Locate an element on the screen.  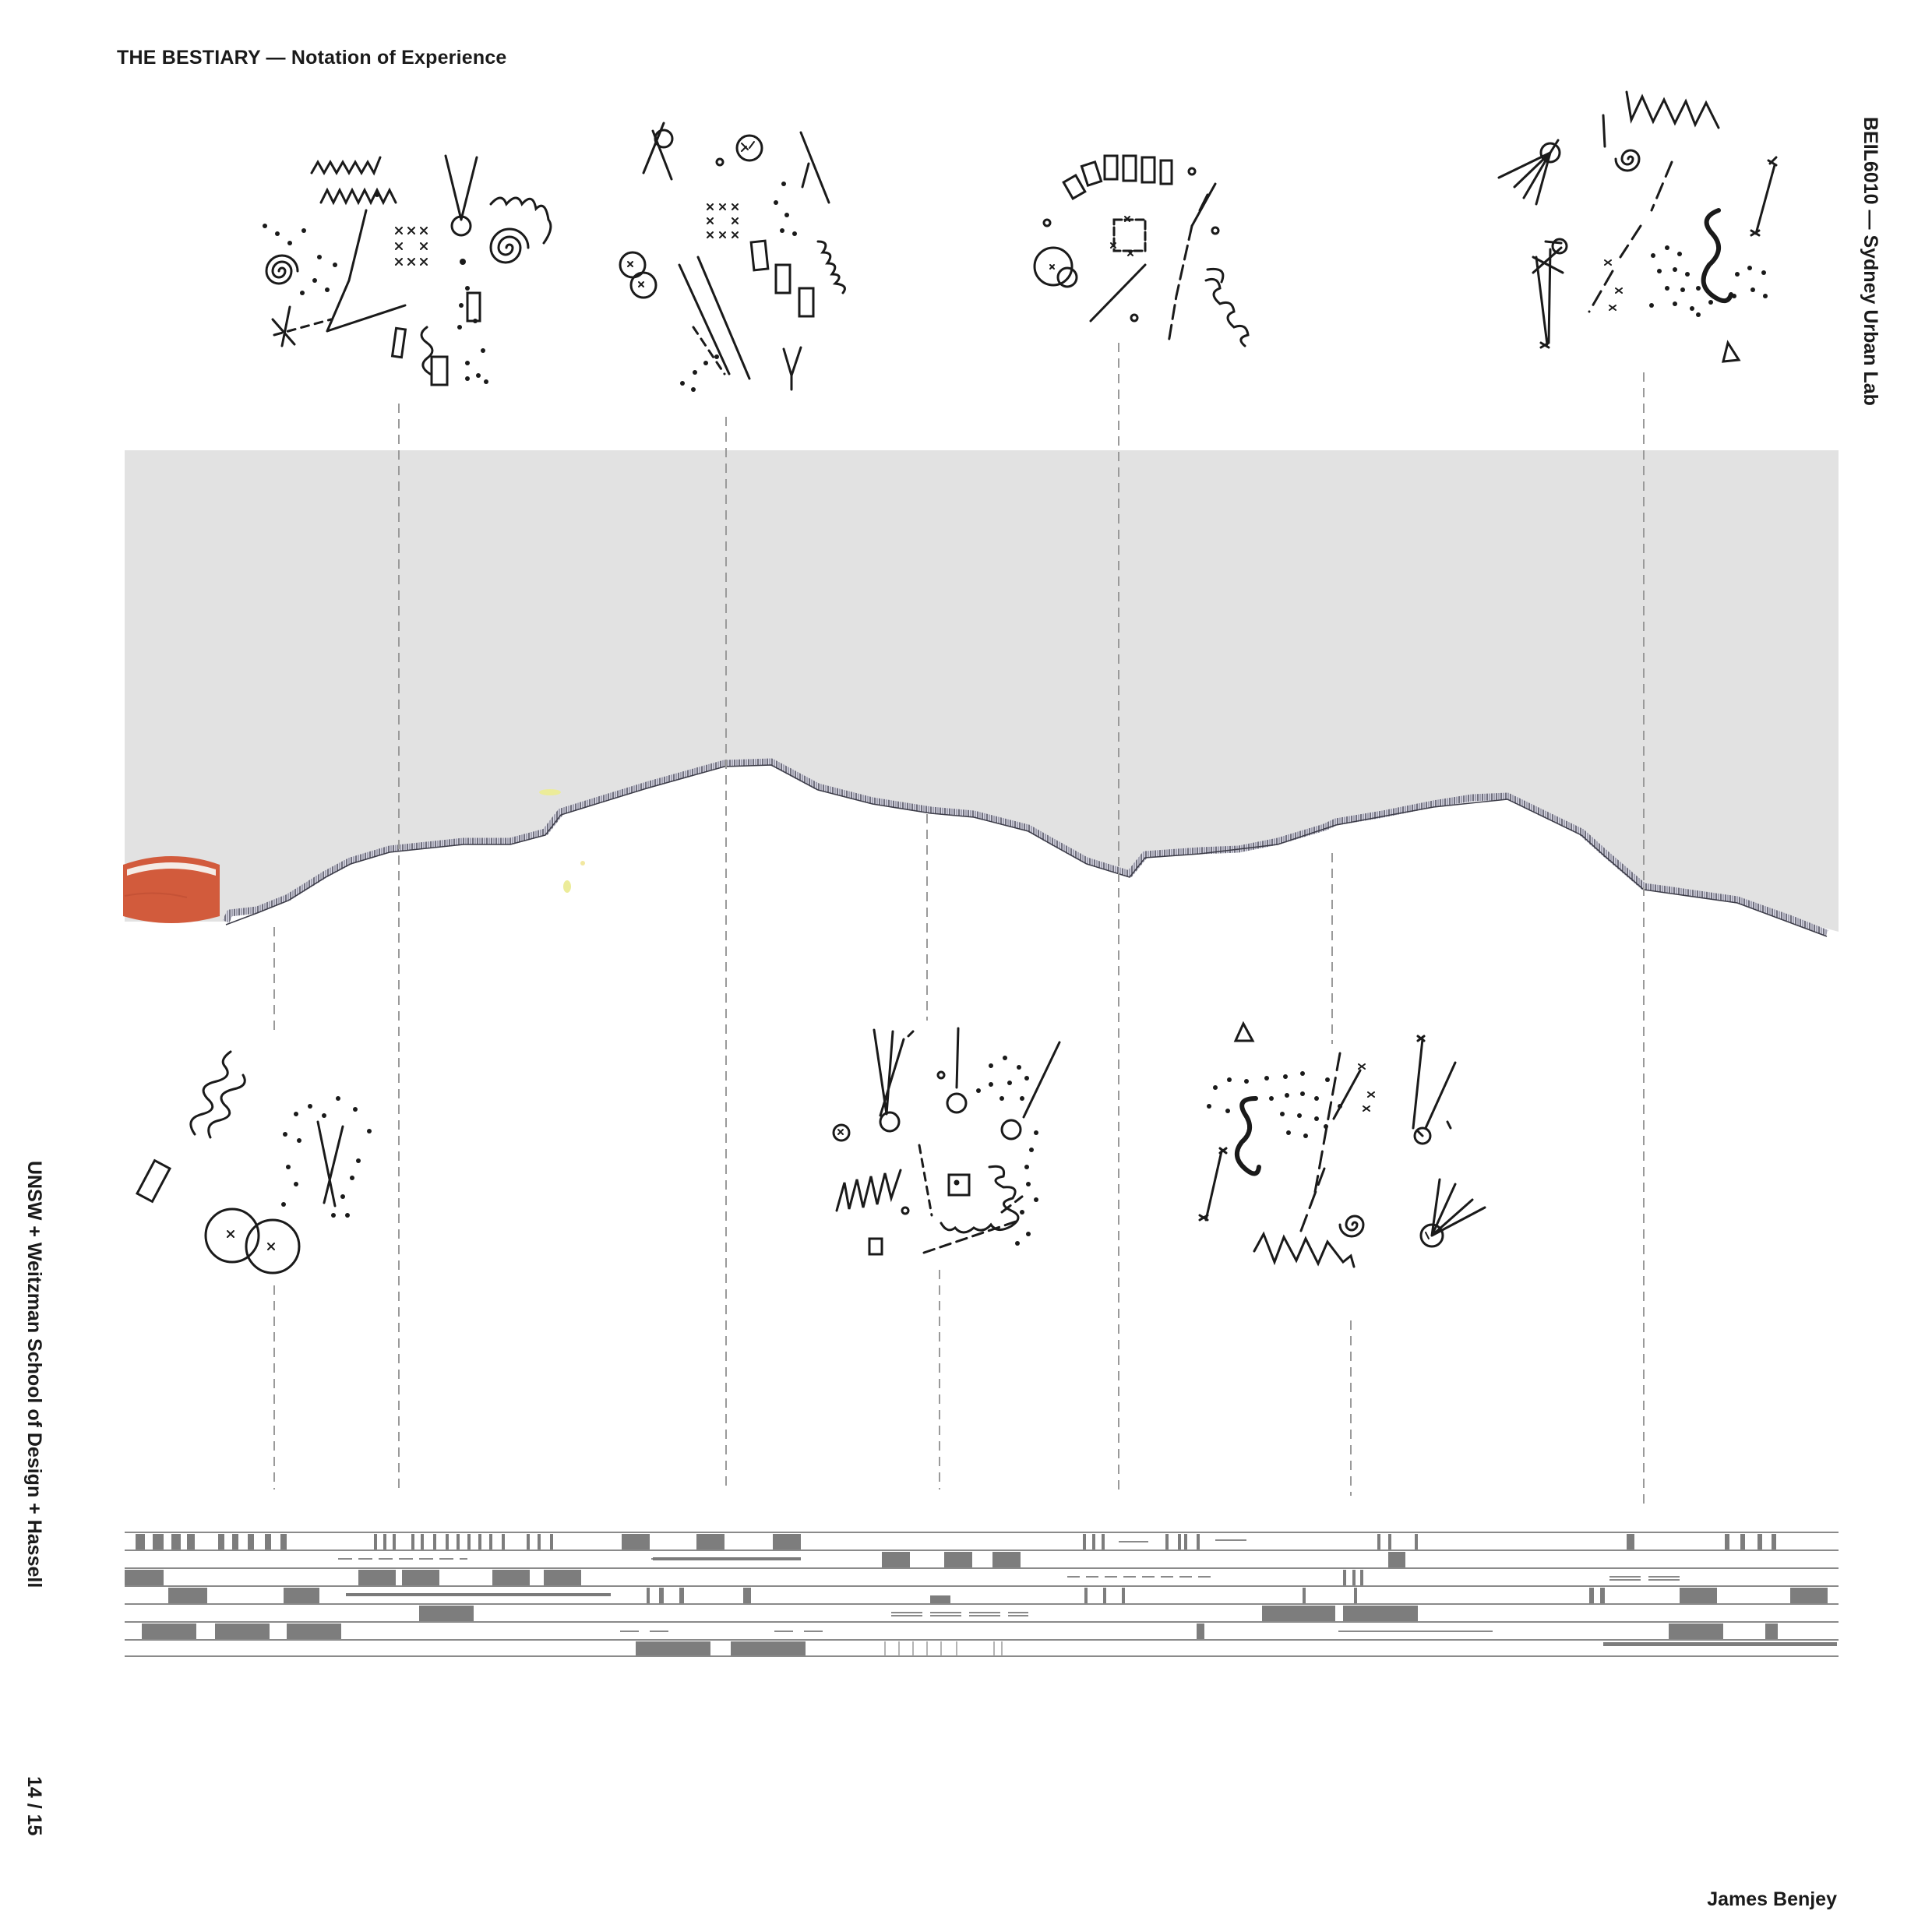
document-title: THE BESTIARY — Notation of Experience is located at coordinates (312, 58).